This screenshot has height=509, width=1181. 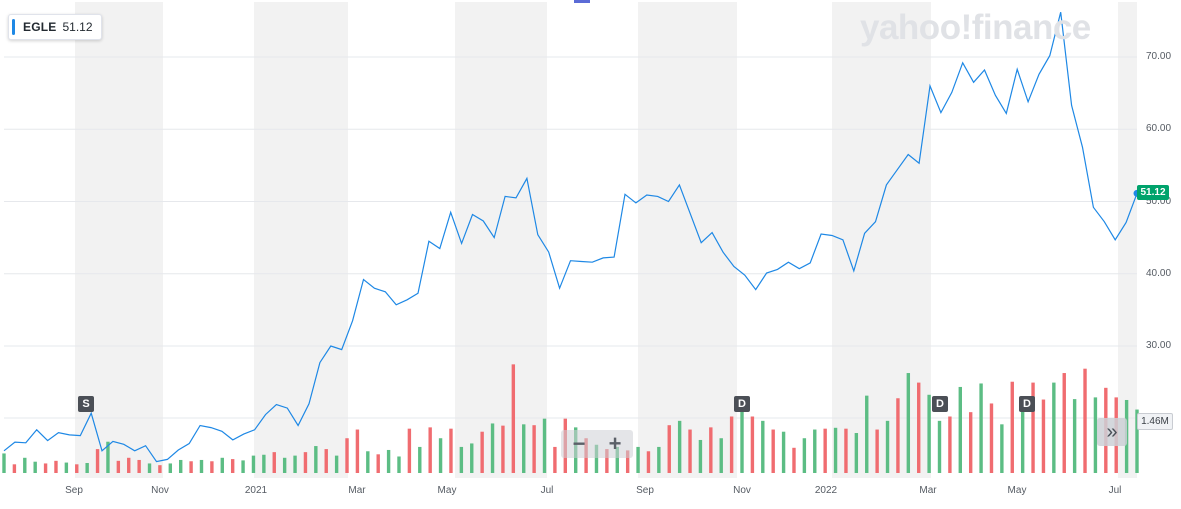 I want to click on y-tick-label: 70.00, so click(x=1159, y=56).